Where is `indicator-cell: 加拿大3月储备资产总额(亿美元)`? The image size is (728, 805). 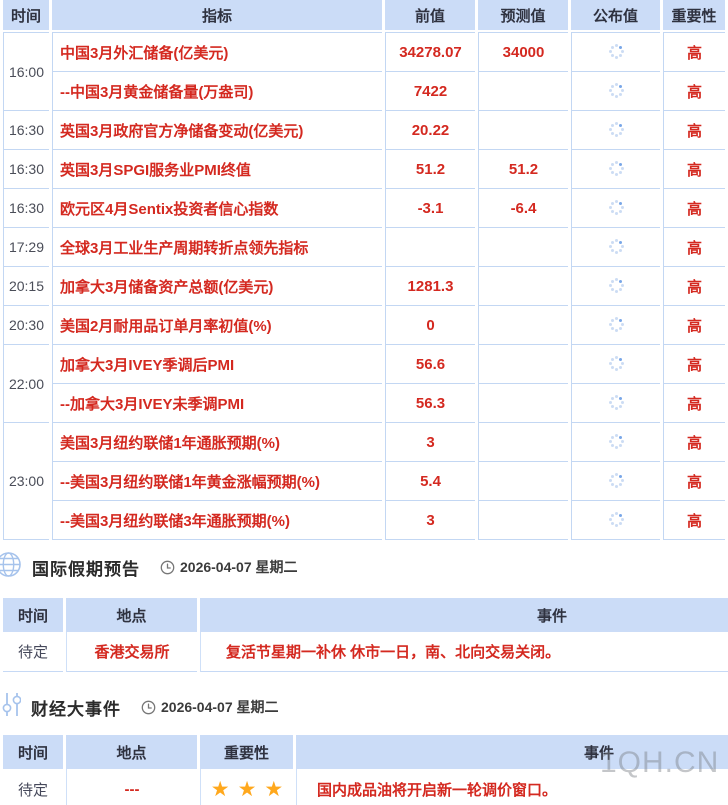
indicator-cell: 加拿大3月储备资产总额(亿美元) is located at coordinates (217, 286).